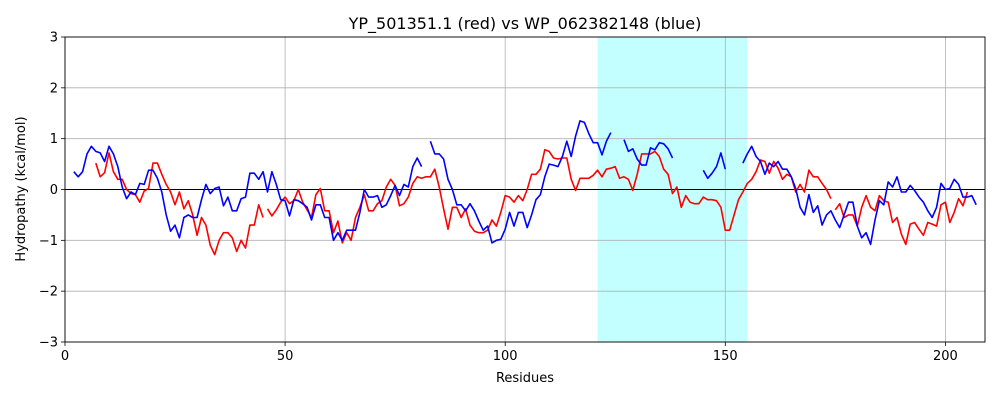 The height and width of the screenshot is (400, 1000). Describe the element at coordinates (65, 356) in the screenshot. I see `x-tick-label: 0` at that location.